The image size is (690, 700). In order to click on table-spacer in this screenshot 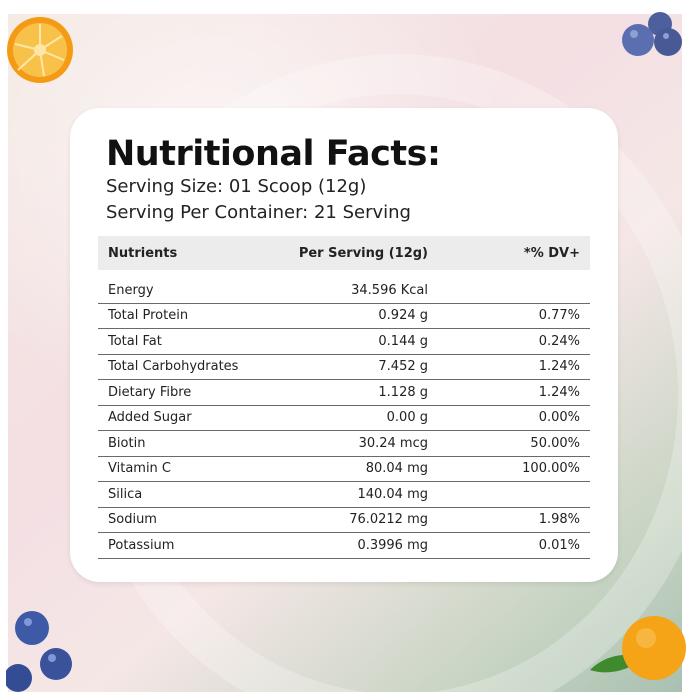, I will do `click(344, 274)`.